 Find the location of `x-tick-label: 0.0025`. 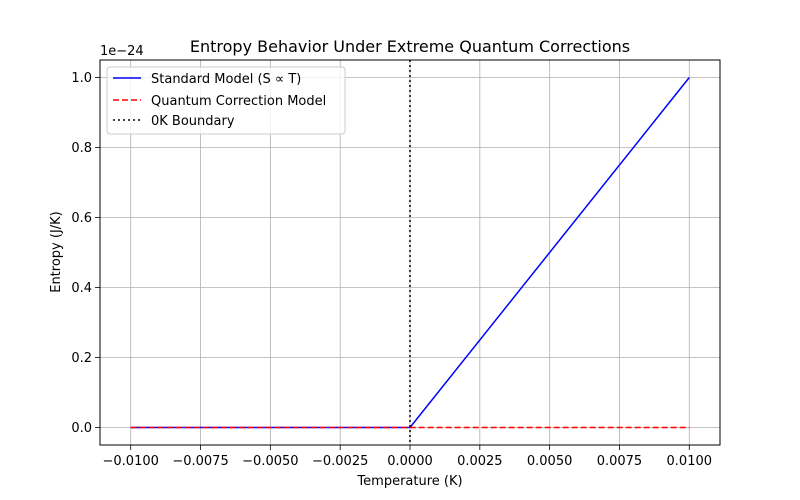

x-tick-label: 0.0025 is located at coordinates (480, 461).